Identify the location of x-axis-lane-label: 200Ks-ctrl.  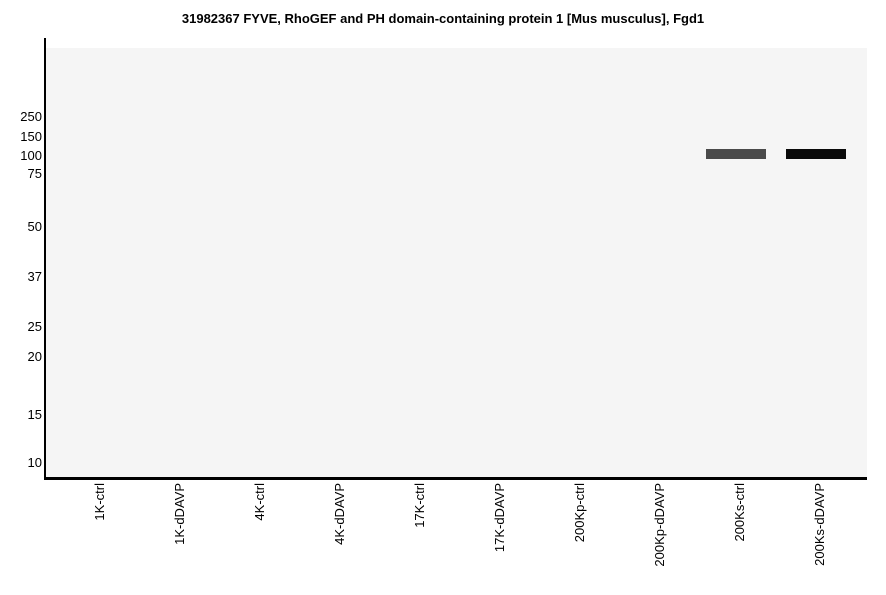
(739, 512).